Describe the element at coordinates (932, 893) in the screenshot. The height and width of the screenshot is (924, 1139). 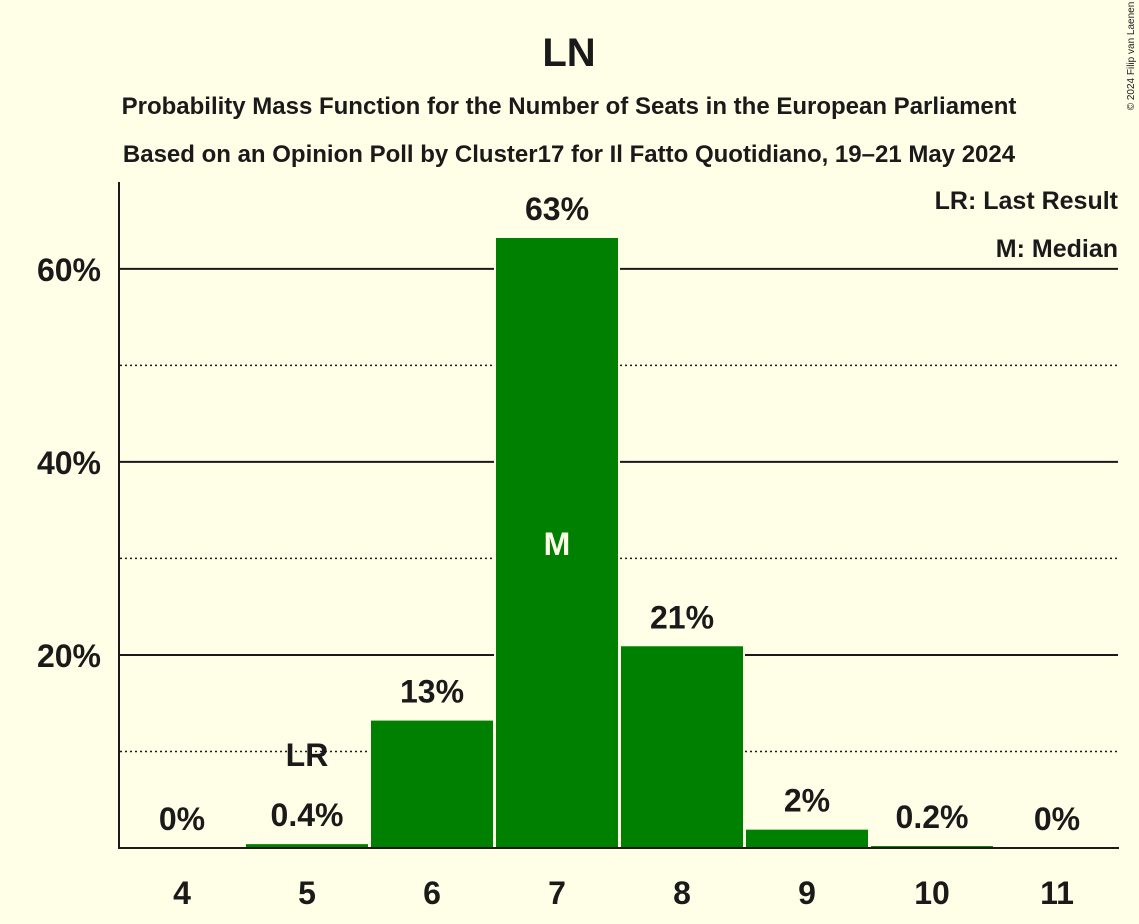
I see `x-tick-label: 10` at that location.